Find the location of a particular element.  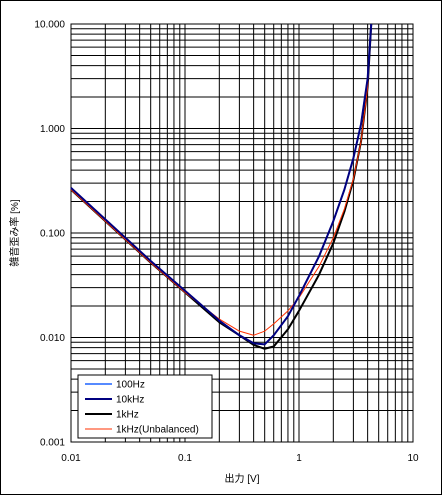

y-tick-label: 0.100 is located at coordinates (52, 234).